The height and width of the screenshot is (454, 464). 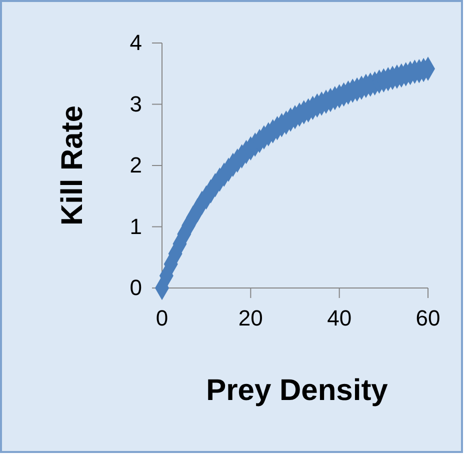 What do you see at coordinates (162, 318) in the screenshot?
I see `x-tick-label: 0` at bounding box center [162, 318].